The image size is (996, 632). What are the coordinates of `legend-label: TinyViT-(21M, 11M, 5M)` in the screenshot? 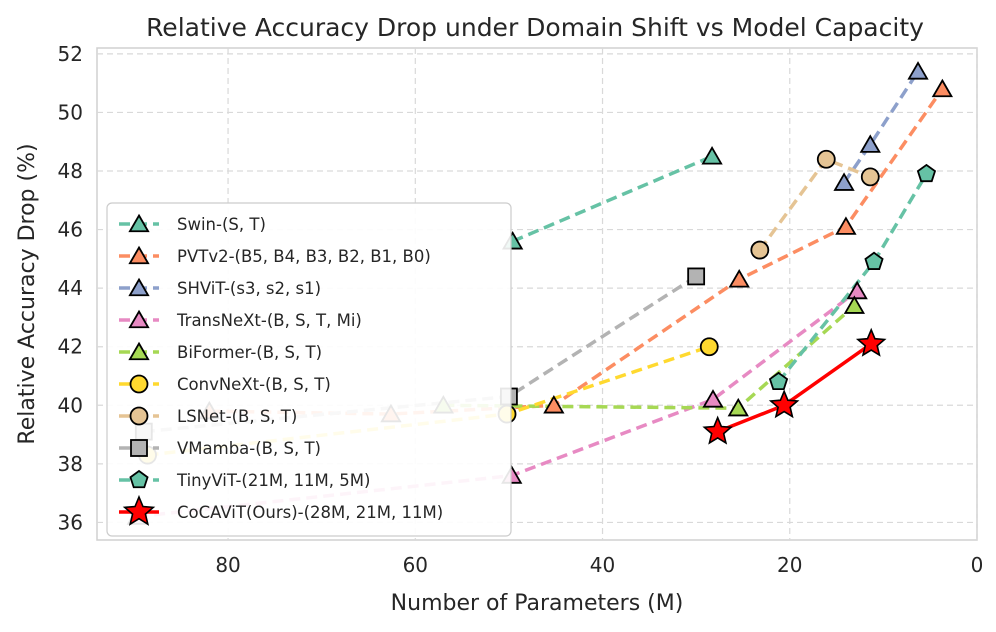 It's located at (273, 480).